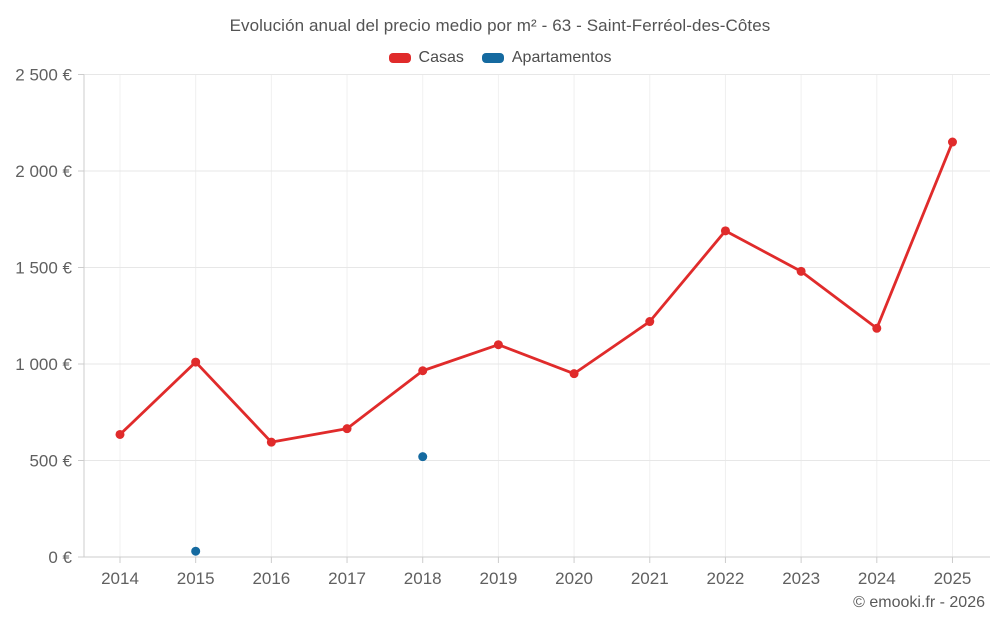  I want to click on data-point-casas-2019, so click(498, 345).